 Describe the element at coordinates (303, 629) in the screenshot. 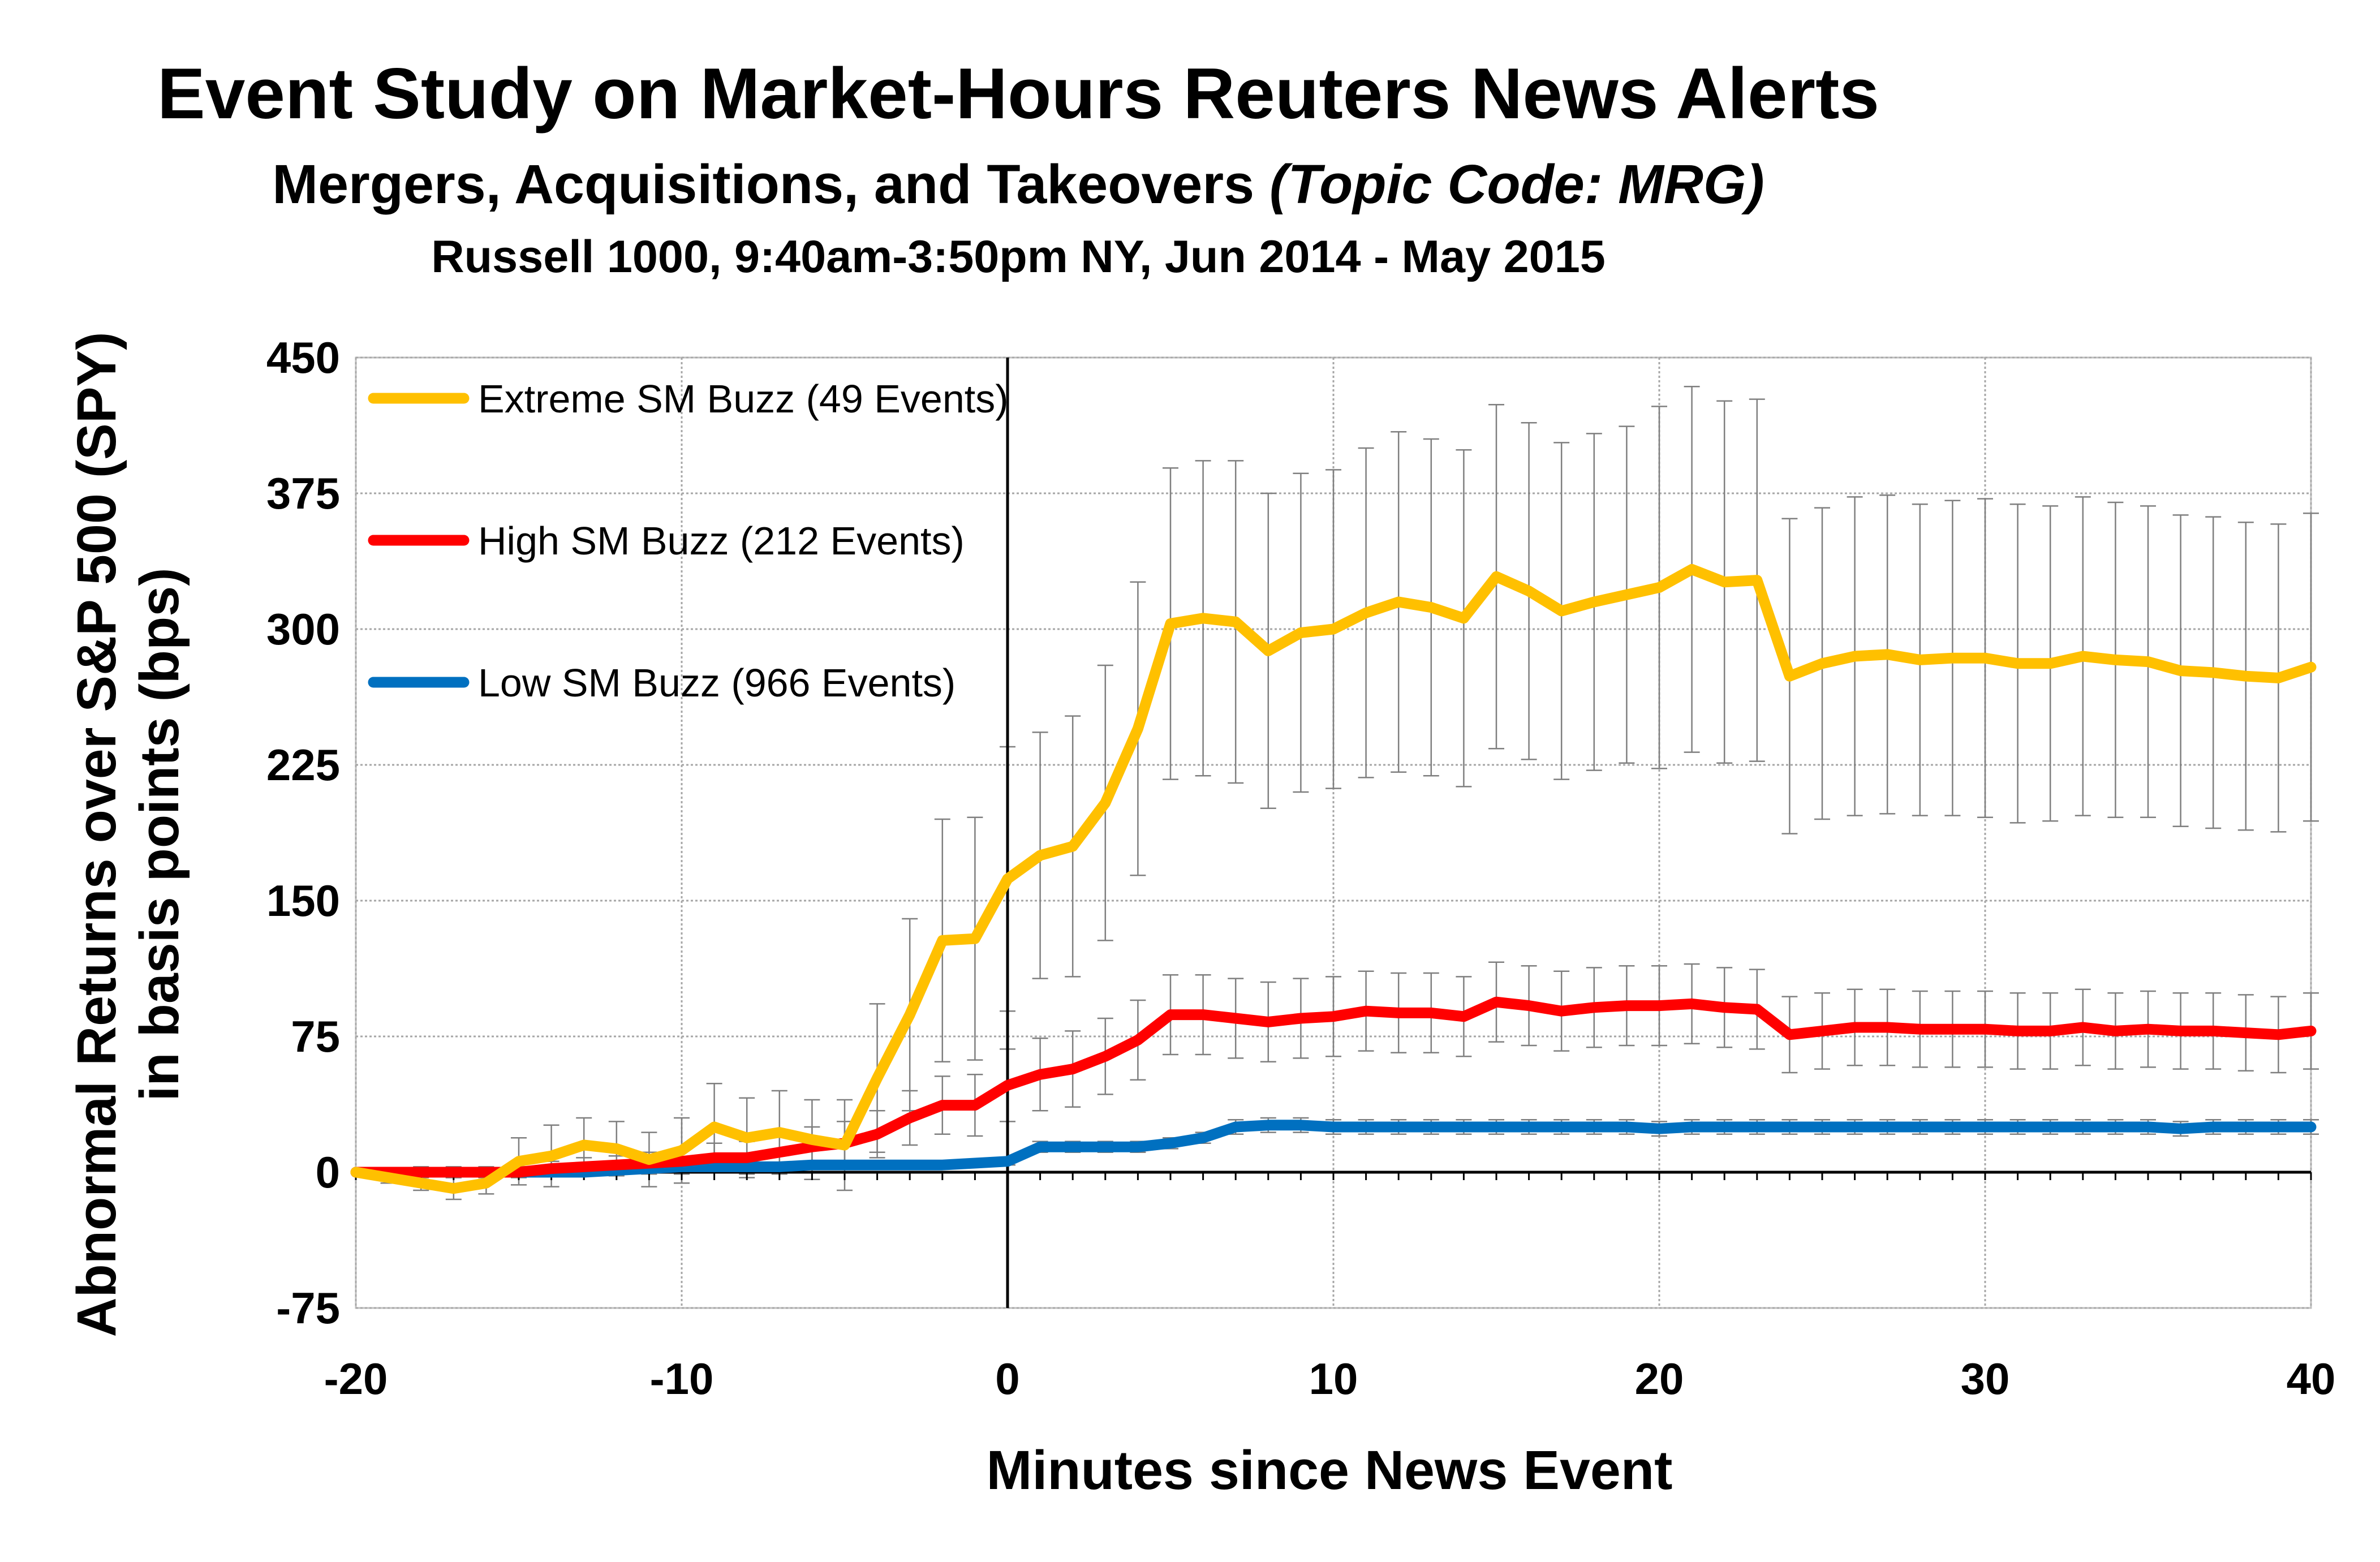

I see `y-tick-label: 300` at that location.